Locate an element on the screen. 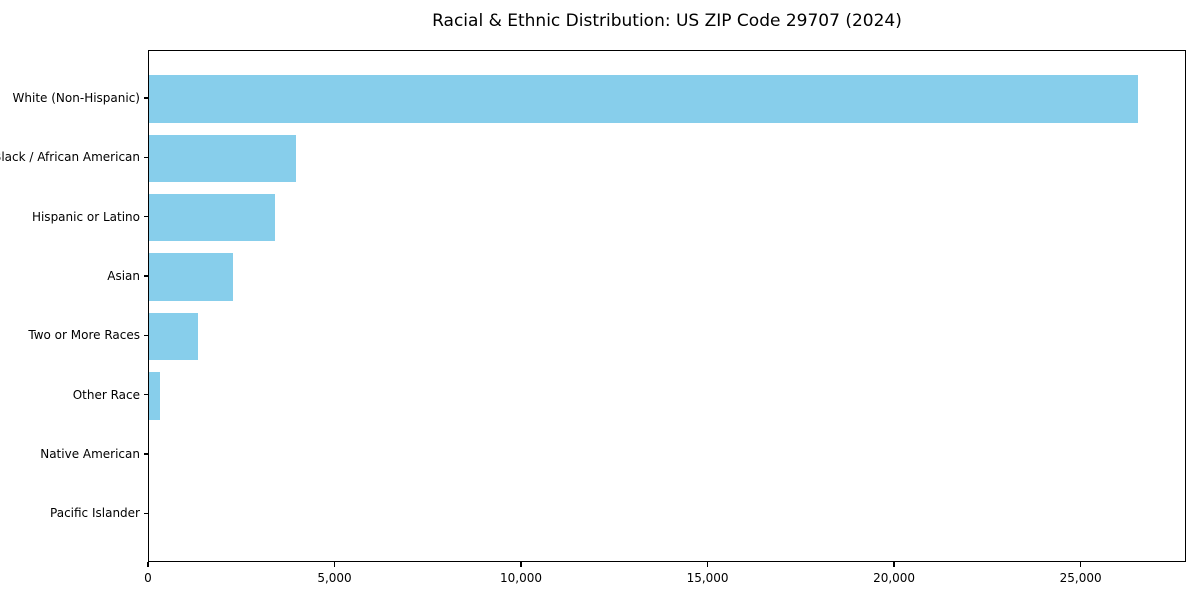 This screenshot has width=1200, height=600. x-axis-label: 5,000 is located at coordinates (334, 578).